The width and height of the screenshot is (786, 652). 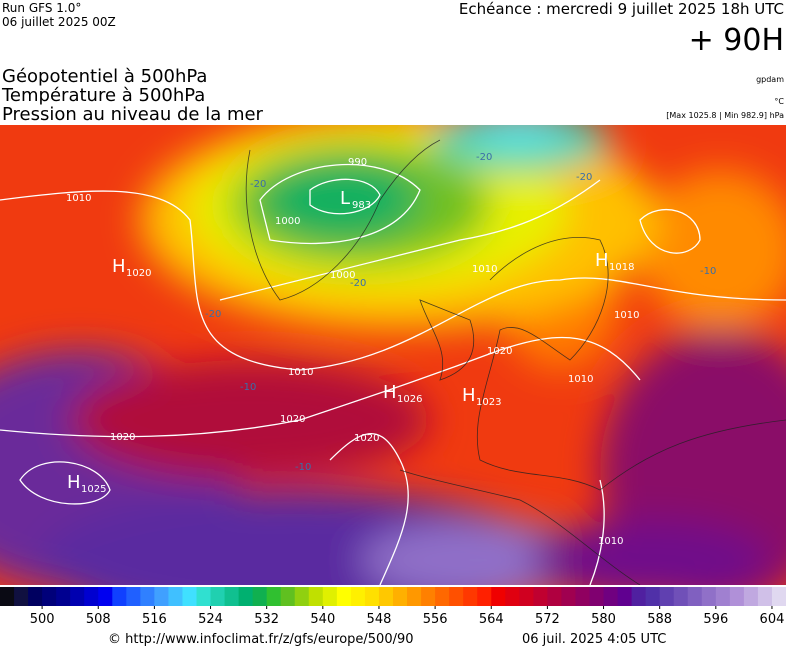 What do you see at coordinates (345, 198) in the screenshot?
I see `center-letter: L` at bounding box center [345, 198].